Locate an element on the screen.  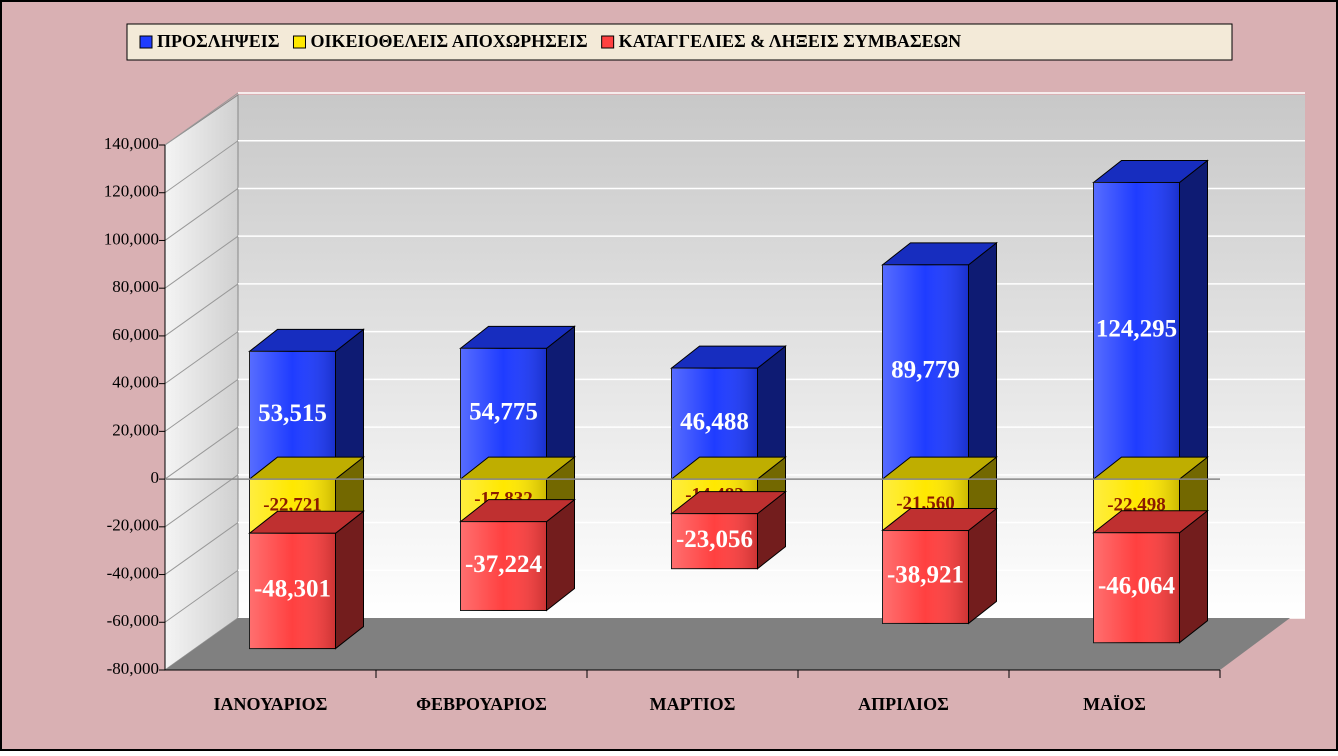
y-tick-label: 120,000 is located at coordinates (131, 191).